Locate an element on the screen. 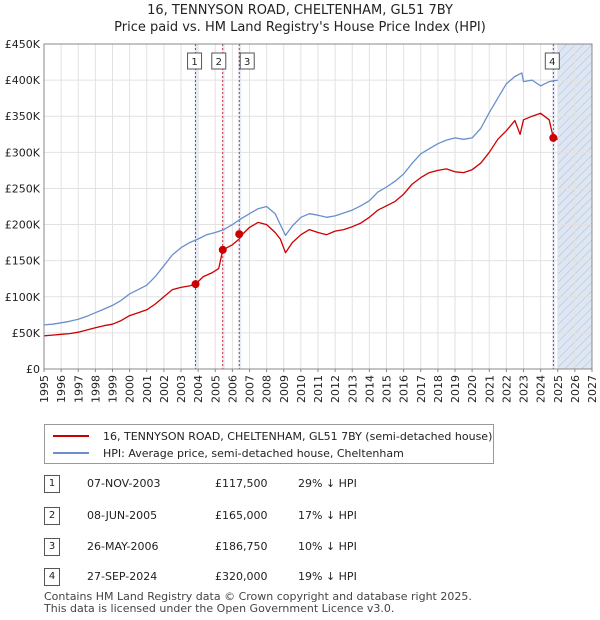  table-row: 4 27-SEP-2024 £320,000 19% ↓ HPI is located at coordinates (300, 578).